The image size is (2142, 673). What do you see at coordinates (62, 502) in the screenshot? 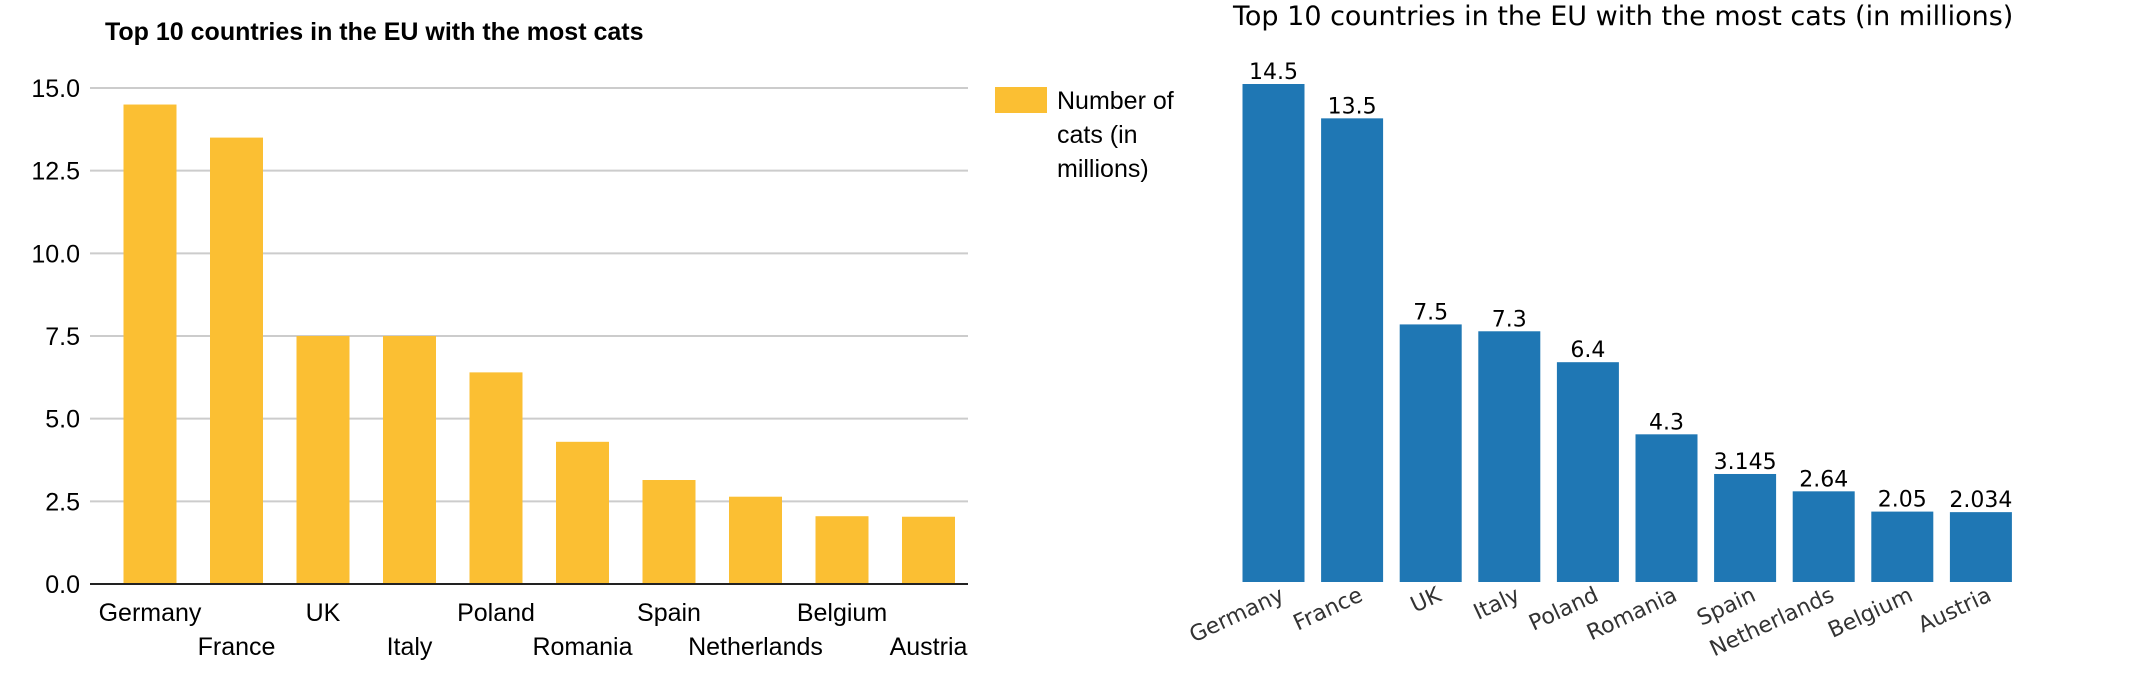
I see `y-tick-label: 2.5` at bounding box center [62, 502].